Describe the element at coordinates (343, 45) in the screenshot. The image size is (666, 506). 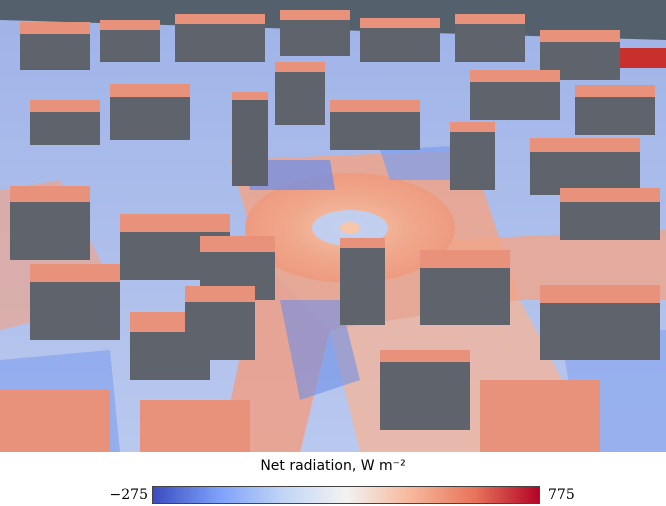
I see `far-buildings` at that location.